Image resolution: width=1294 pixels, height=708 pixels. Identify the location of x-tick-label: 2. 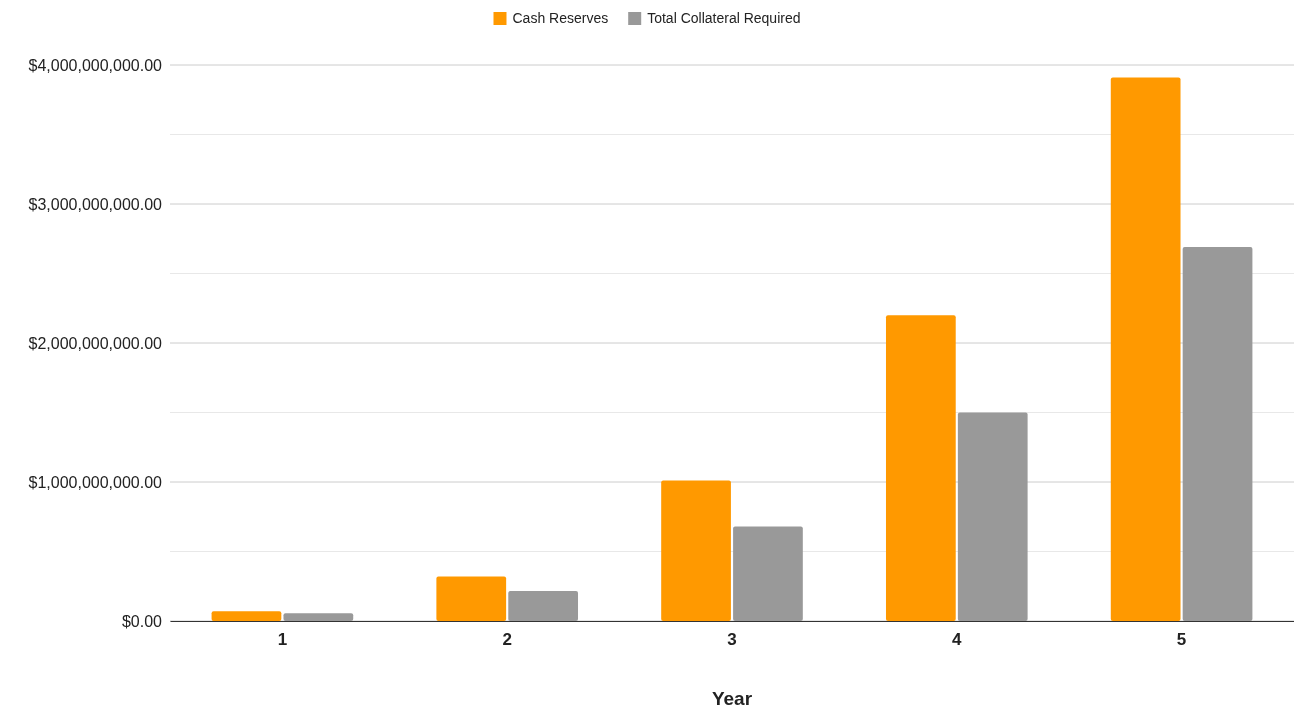
(507, 640).